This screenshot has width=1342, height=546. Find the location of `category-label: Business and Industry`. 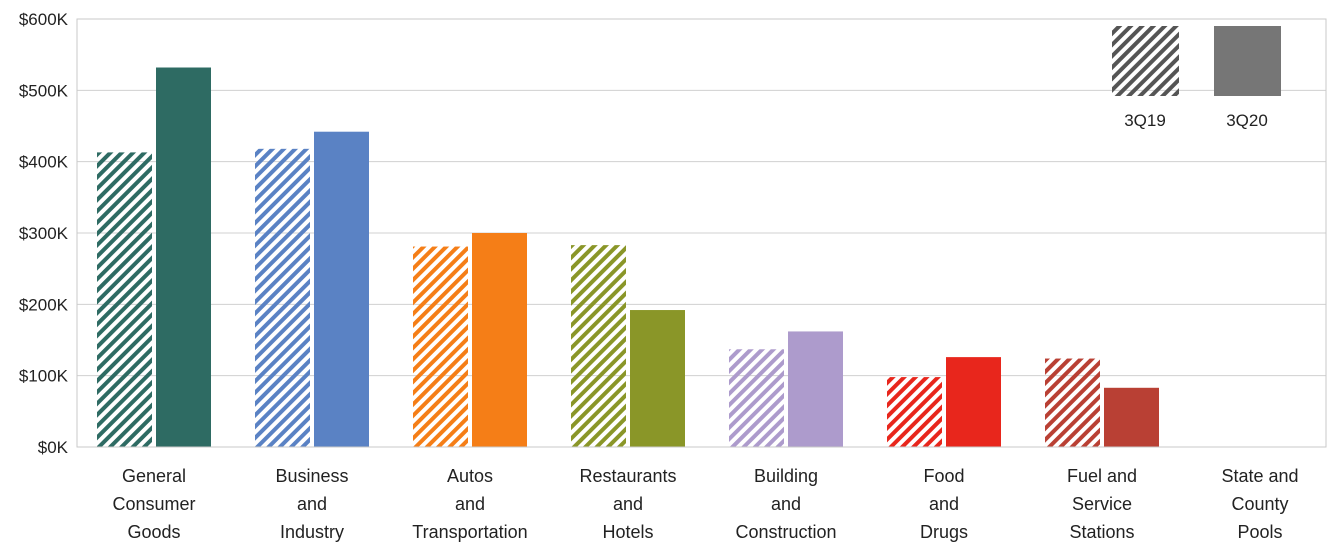

category-label: Business and Industry is located at coordinates (311, 504).